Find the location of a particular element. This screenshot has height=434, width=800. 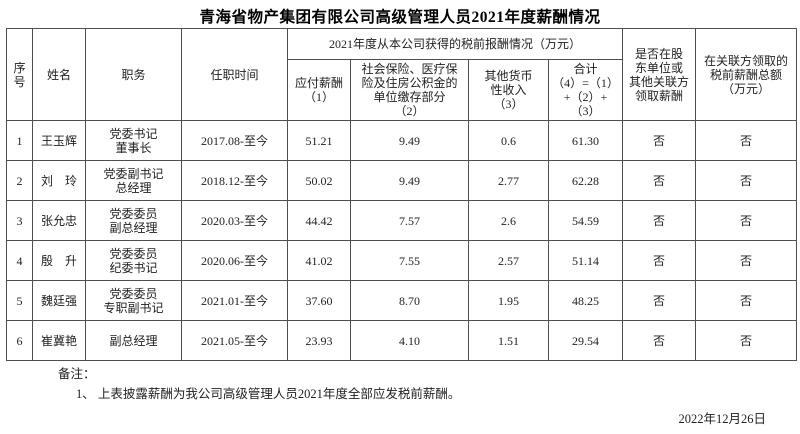

cell-insurance: 7.57 is located at coordinates (409, 220).